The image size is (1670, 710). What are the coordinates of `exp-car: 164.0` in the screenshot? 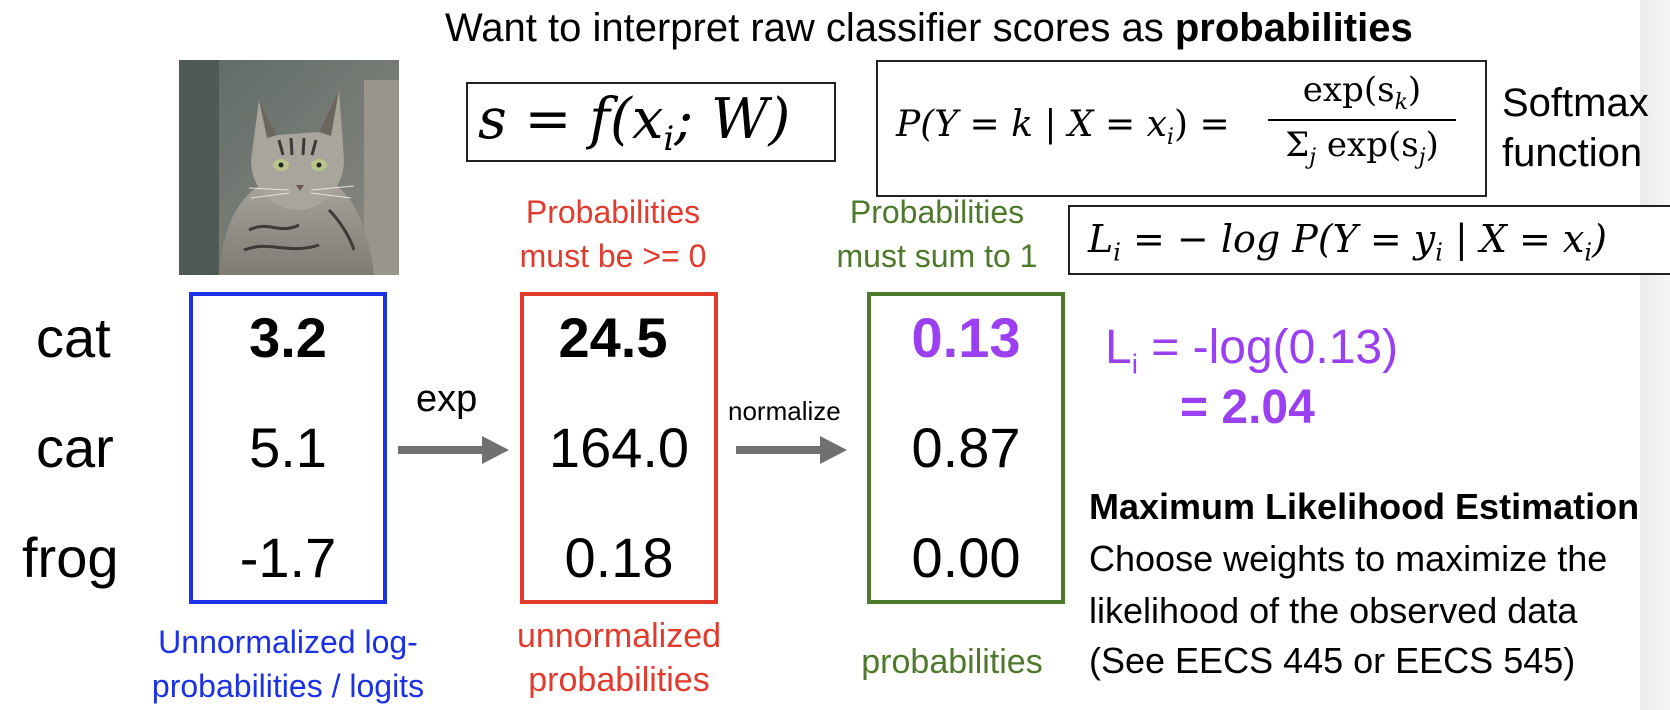 It's located at (619, 447).